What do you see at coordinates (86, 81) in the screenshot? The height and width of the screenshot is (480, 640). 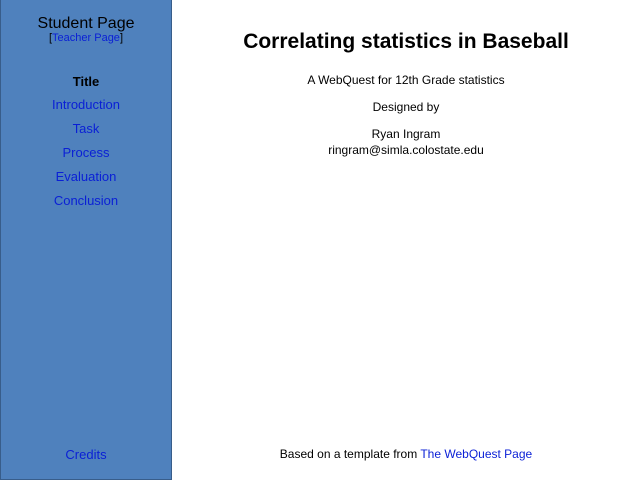 I see `sidebar-item-title: Title` at bounding box center [86, 81].